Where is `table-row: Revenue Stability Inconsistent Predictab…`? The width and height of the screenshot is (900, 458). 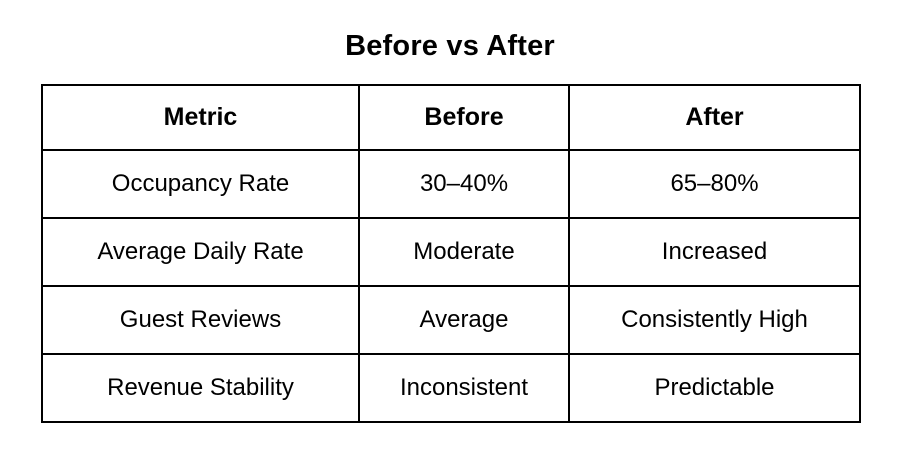 table-row: Revenue Stability Inconsistent Predictab… is located at coordinates (451, 388).